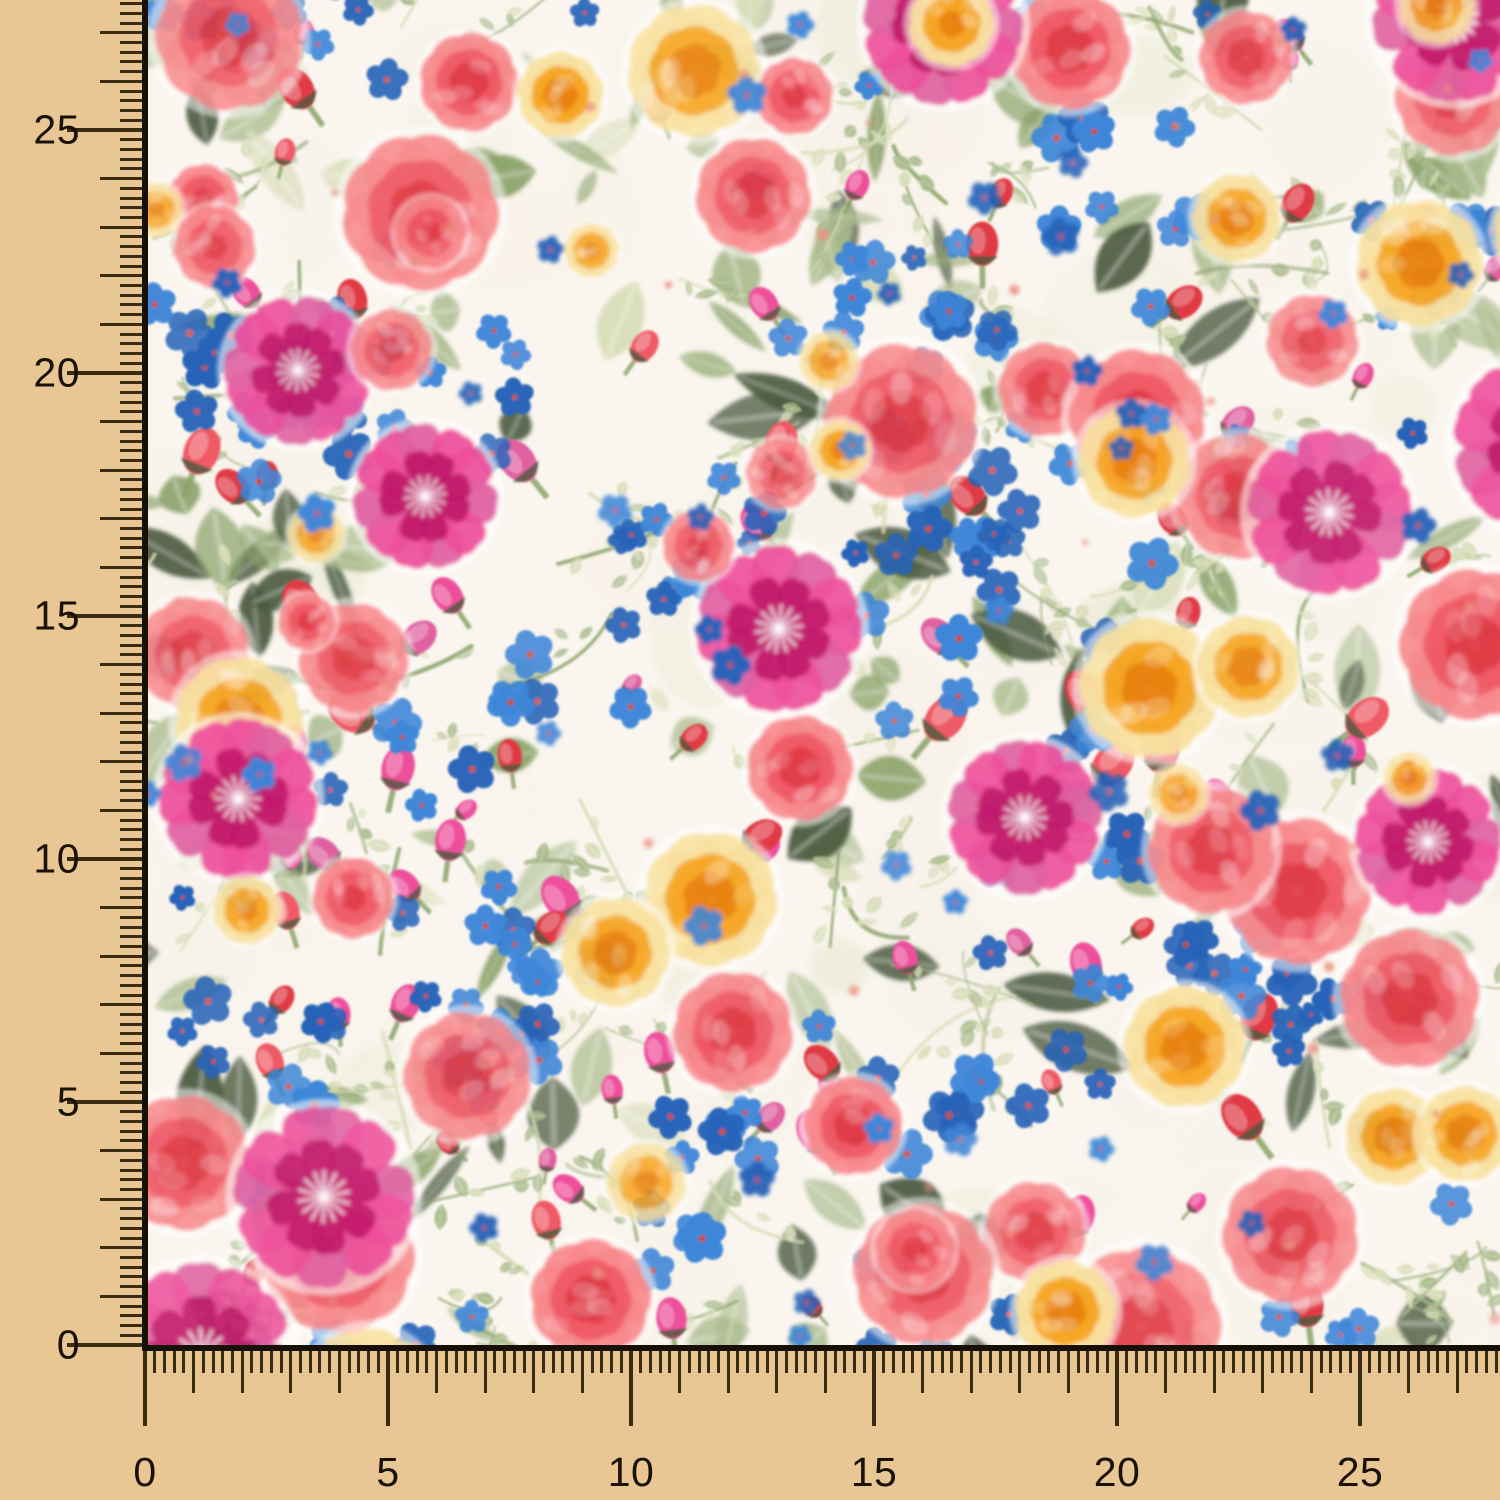 The height and width of the screenshot is (1500, 1500). What do you see at coordinates (631, 1472) in the screenshot?
I see `horizontal-ruler-label: 10` at bounding box center [631, 1472].